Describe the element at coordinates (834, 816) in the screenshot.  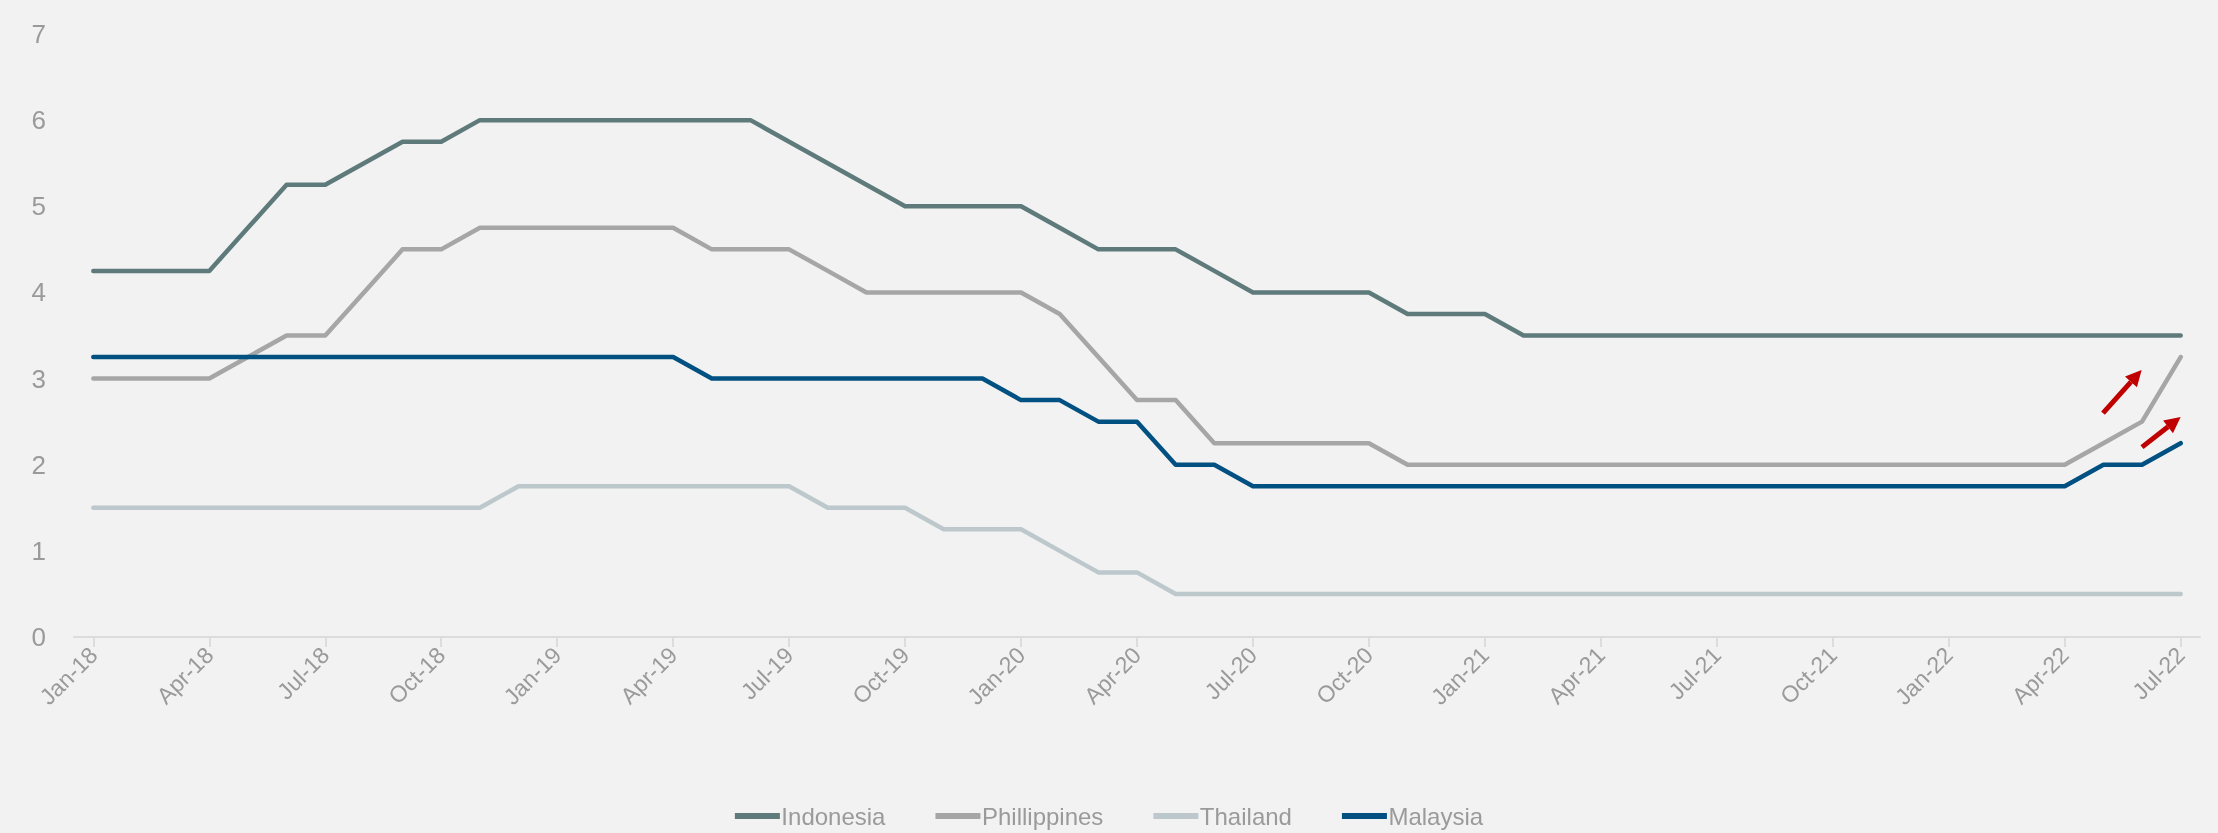
I see `legend-label: Indonesia` at that location.